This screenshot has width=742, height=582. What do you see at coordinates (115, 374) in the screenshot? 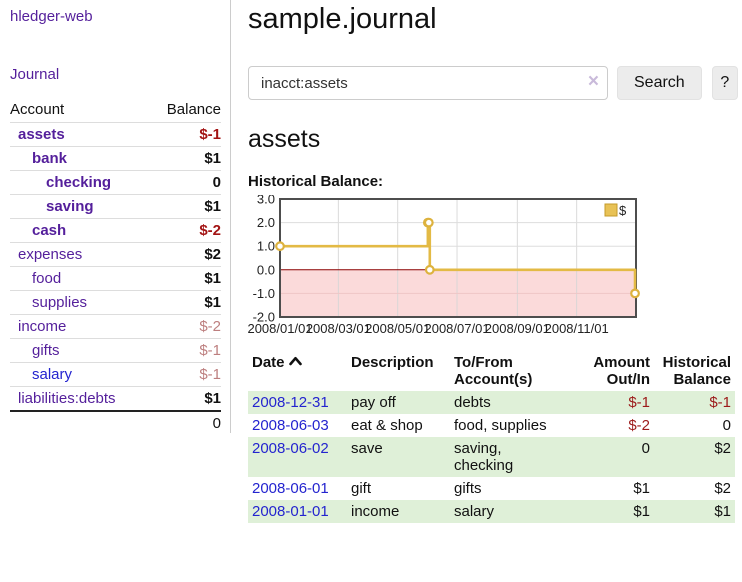
I see `account-row: salary $-1` at bounding box center [115, 374].